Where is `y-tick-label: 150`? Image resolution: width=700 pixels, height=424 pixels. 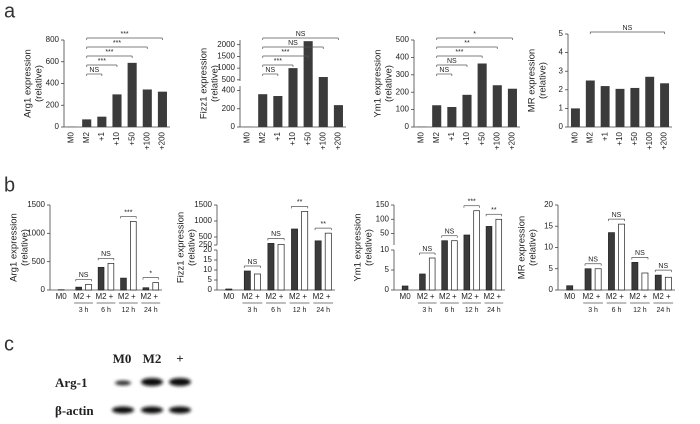 y-tick-label: 150 is located at coordinates (383, 204).